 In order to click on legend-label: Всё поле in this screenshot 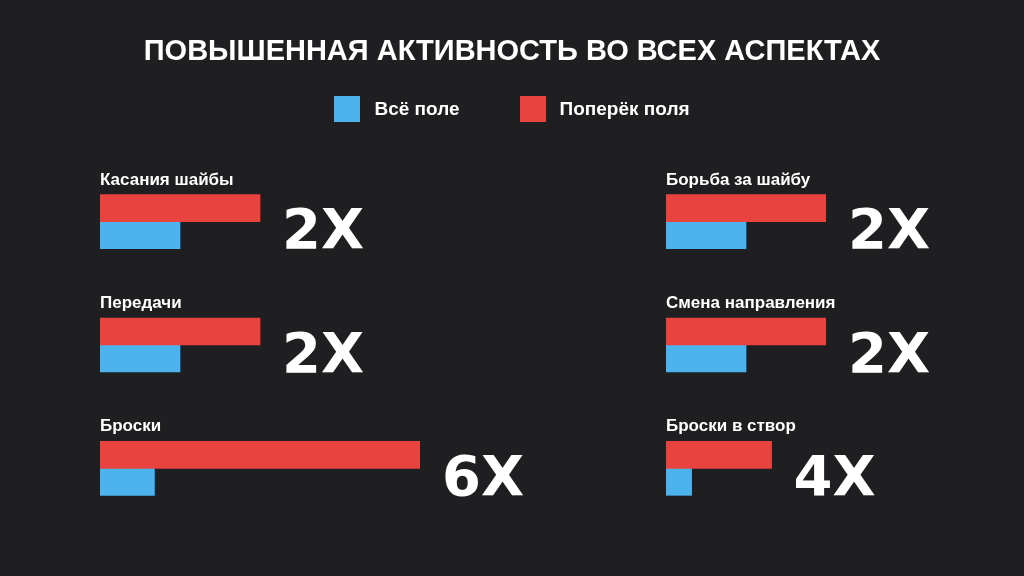, I will do `click(417, 109)`.